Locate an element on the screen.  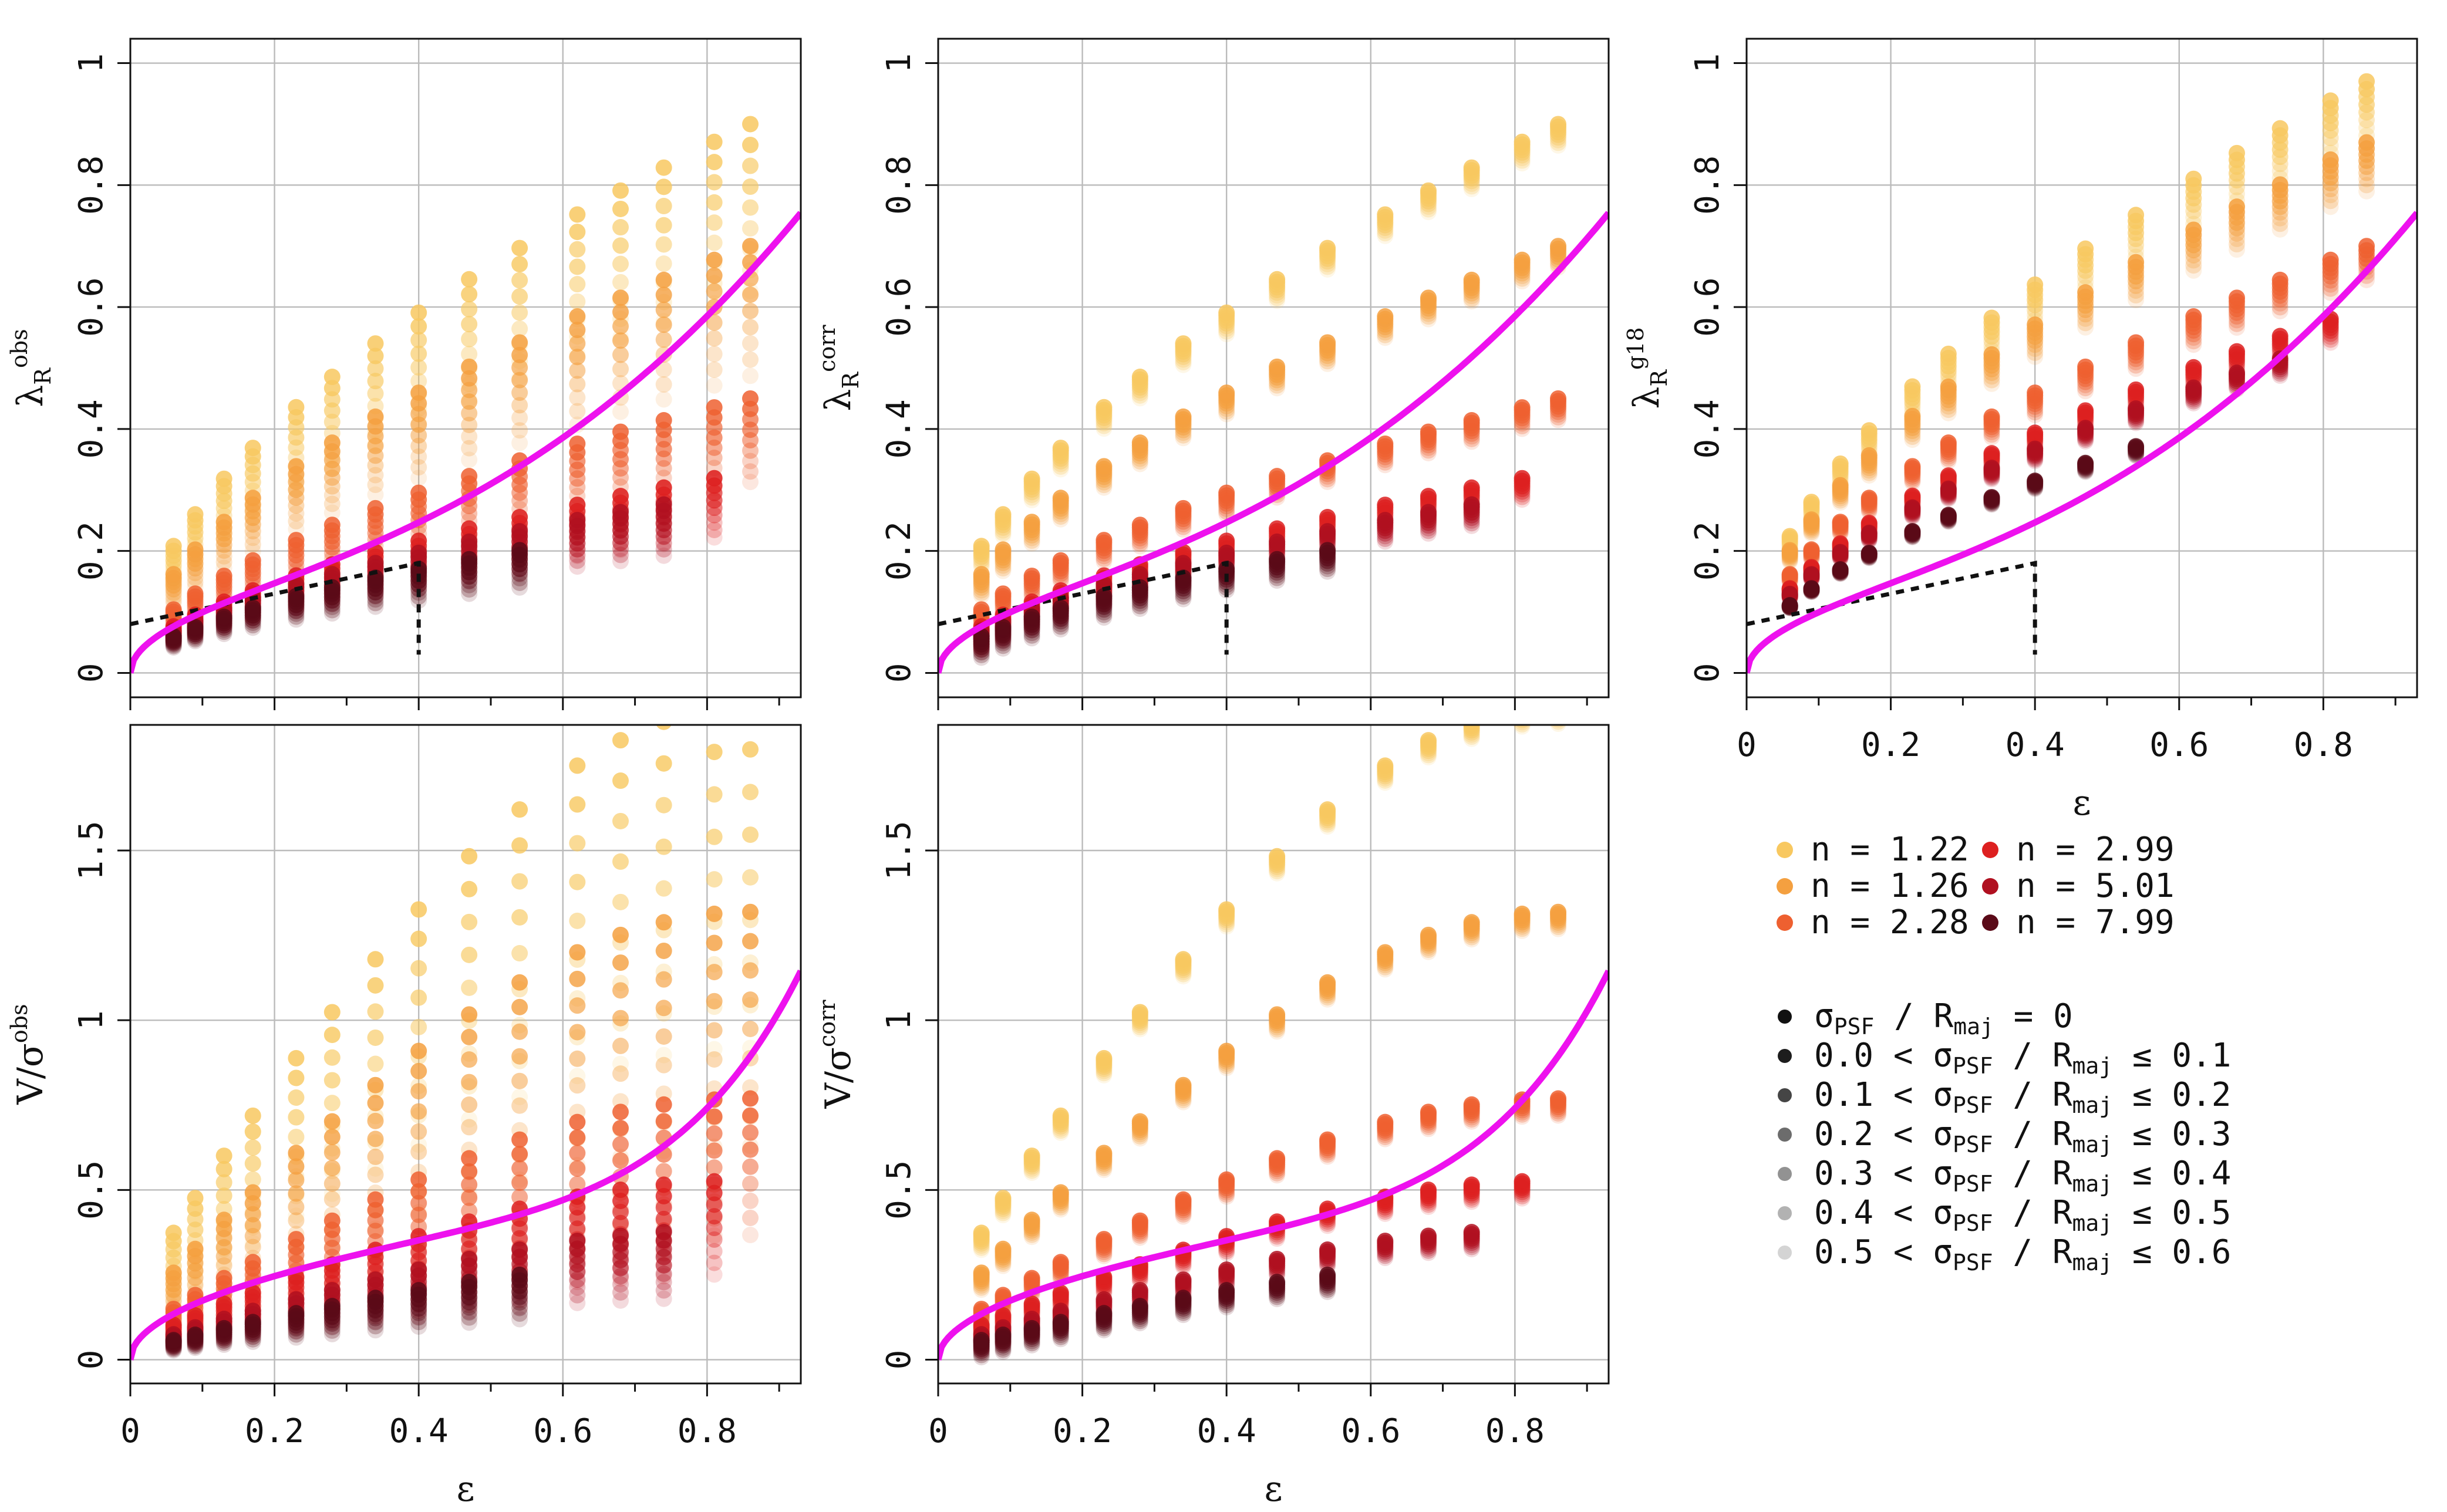
x-tick-label: 0.8 is located at coordinates (1515, 1431).